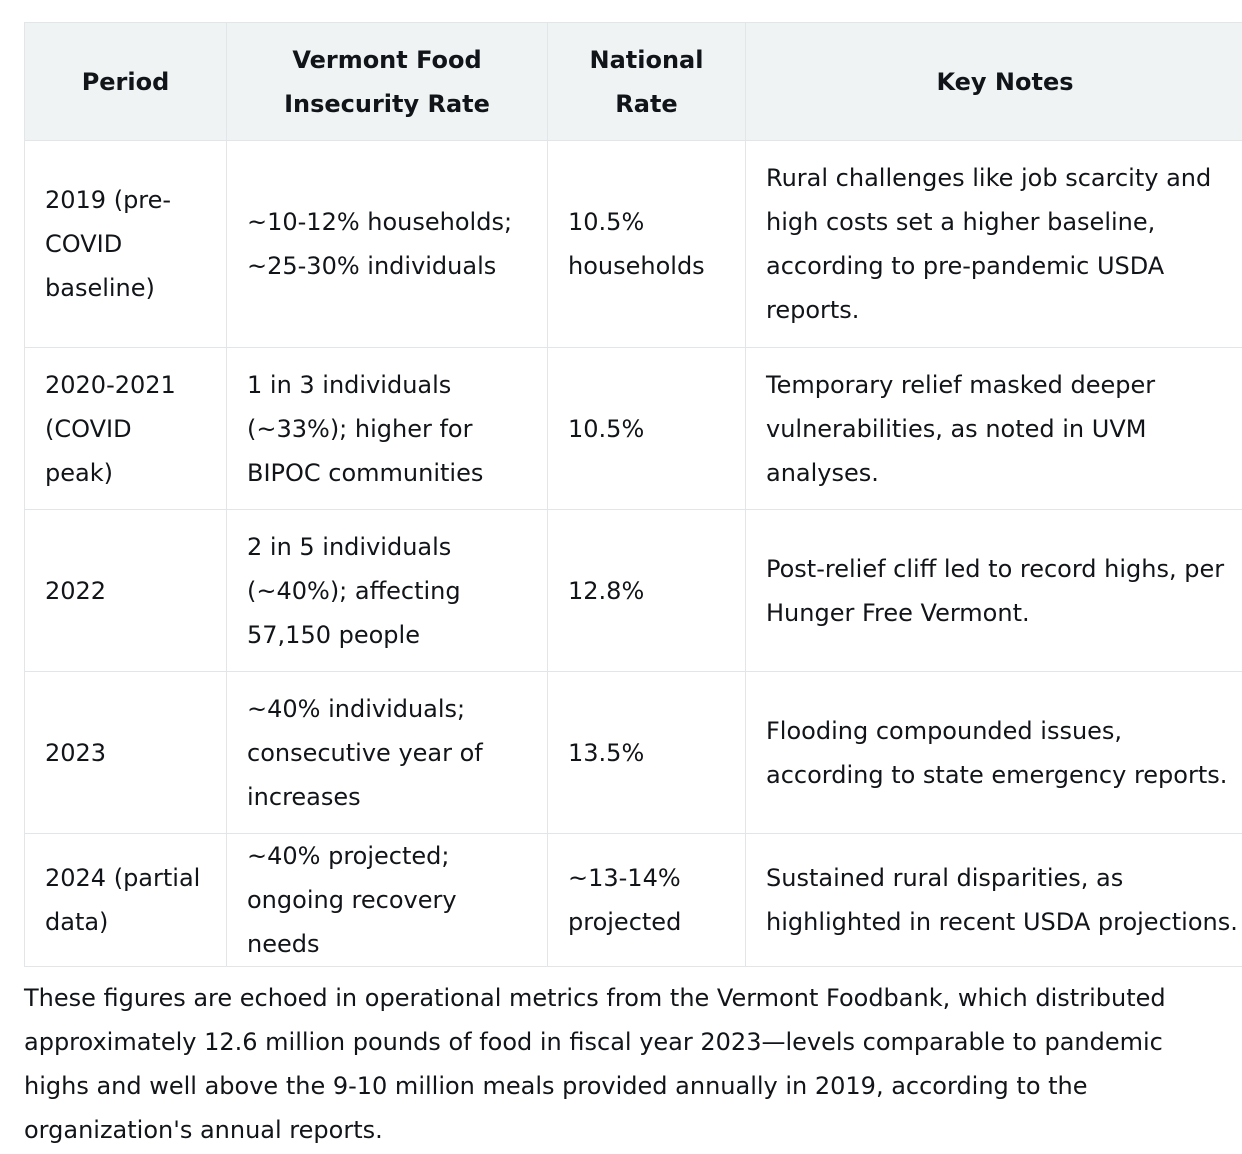  Describe the element at coordinates (646, 81) in the screenshot. I see `header-national-rate: National Rate` at that location.